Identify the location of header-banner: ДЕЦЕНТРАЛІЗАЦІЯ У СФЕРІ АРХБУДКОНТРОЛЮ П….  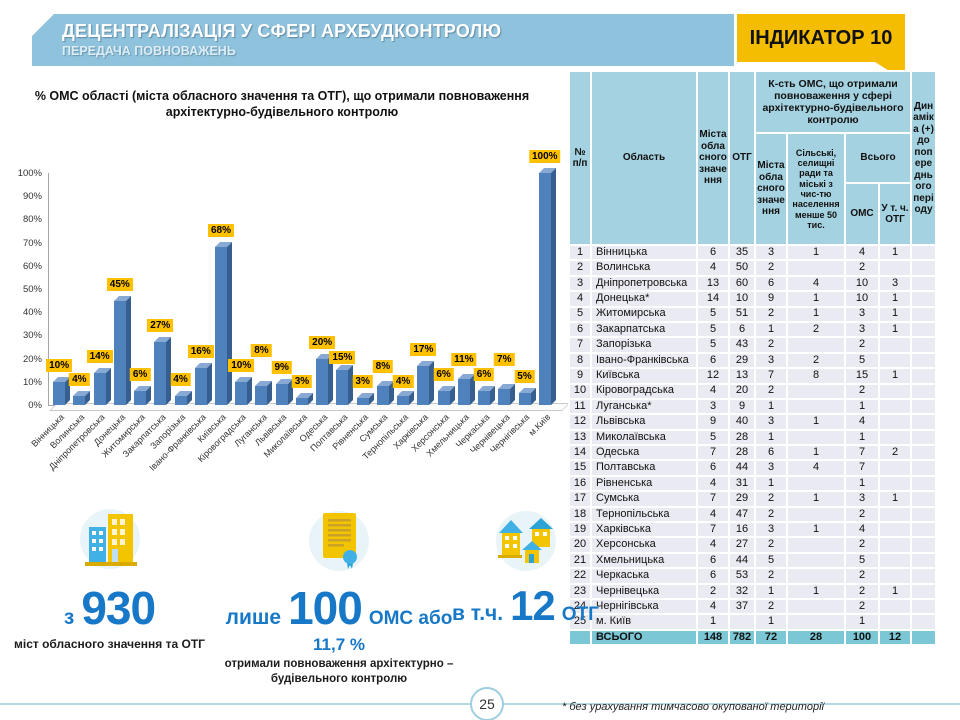
(383, 40).